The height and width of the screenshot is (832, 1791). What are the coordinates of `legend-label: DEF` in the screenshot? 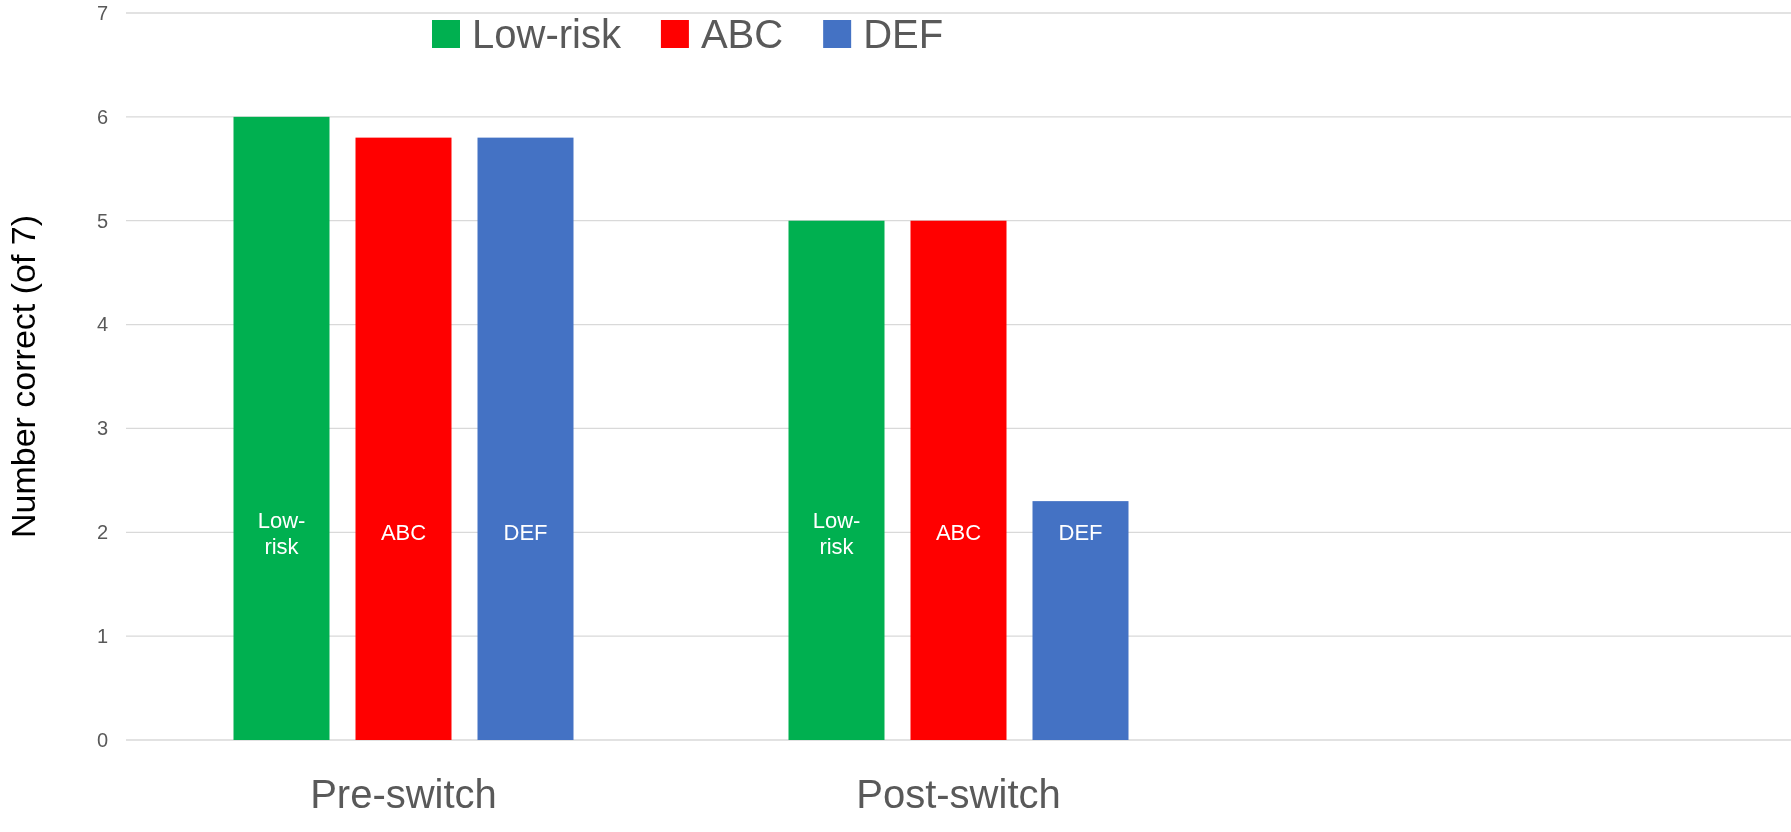 It's located at (903, 34).